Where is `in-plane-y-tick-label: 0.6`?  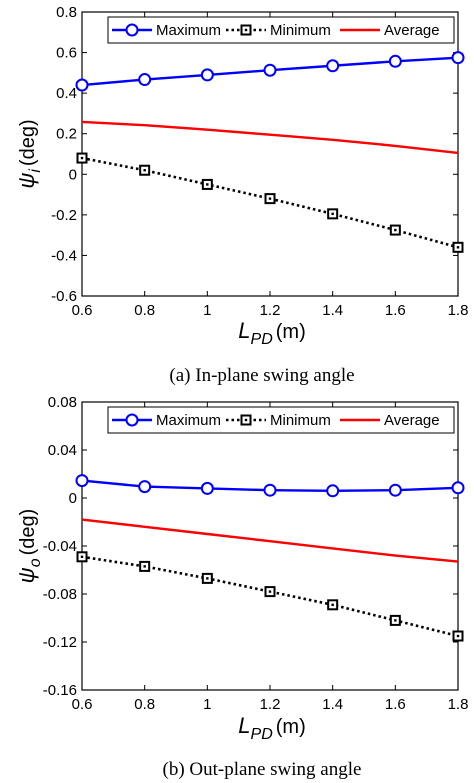 in-plane-y-tick-label: 0.6 is located at coordinates (66, 53).